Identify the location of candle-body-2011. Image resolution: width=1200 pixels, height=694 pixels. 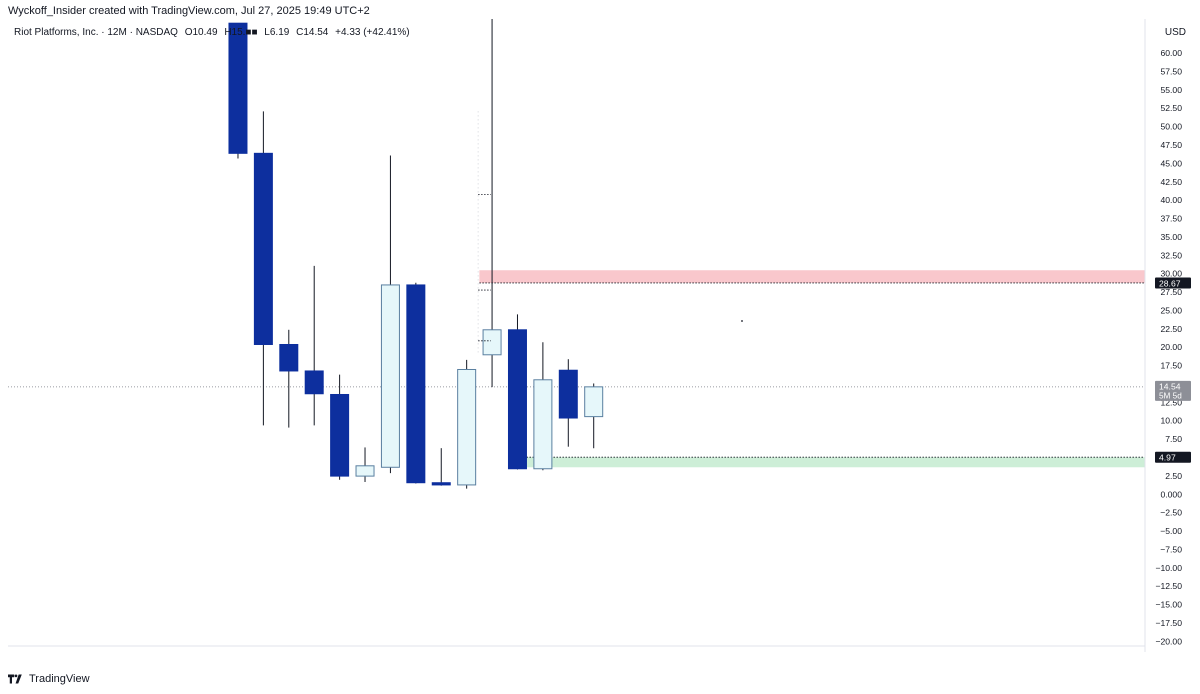
(238, 88).